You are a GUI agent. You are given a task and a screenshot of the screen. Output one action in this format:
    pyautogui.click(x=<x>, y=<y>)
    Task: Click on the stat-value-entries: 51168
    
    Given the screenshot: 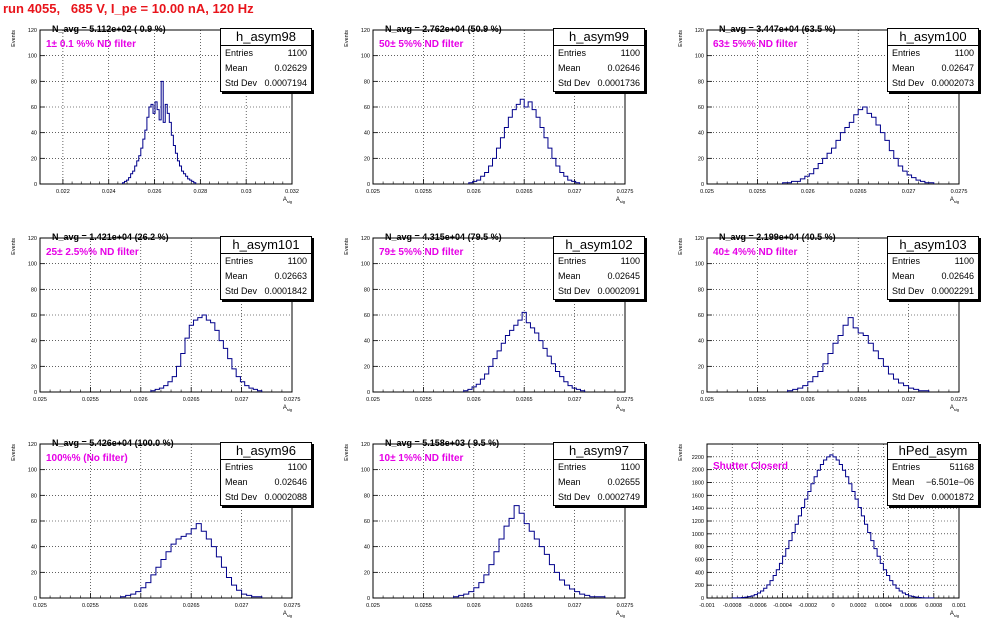 What is the action you would take?
    pyautogui.click(x=961, y=467)
    